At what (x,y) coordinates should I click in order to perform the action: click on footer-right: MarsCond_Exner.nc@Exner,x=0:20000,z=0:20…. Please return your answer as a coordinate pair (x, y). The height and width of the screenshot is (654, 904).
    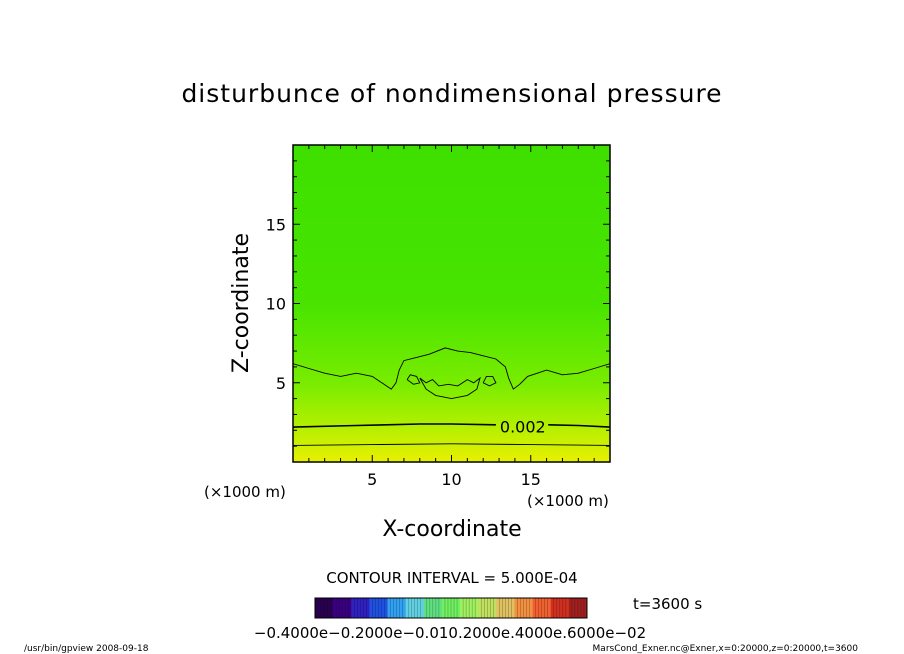
    Looking at the image, I should click on (726, 649).